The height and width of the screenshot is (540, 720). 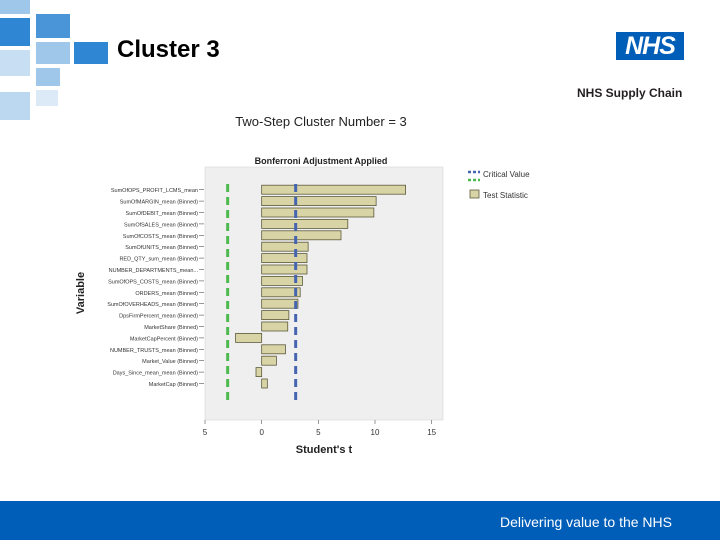 What do you see at coordinates (162, 214) in the screenshot?
I see `category-label: SumOfDEBIT_mean (Binned)` at bounding box center [162, 214].